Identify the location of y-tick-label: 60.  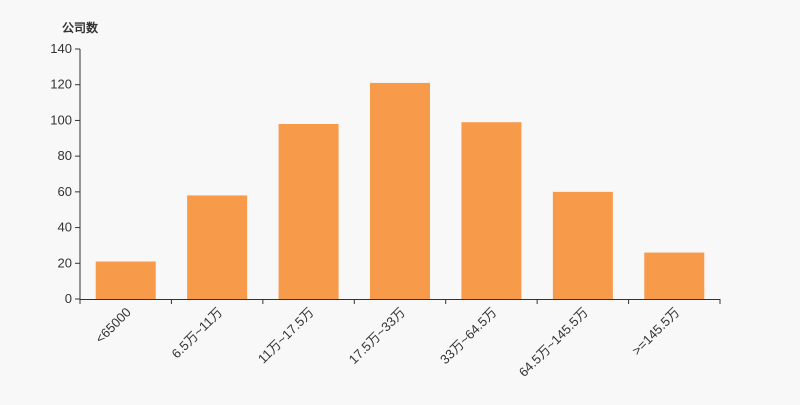
(65, 191).